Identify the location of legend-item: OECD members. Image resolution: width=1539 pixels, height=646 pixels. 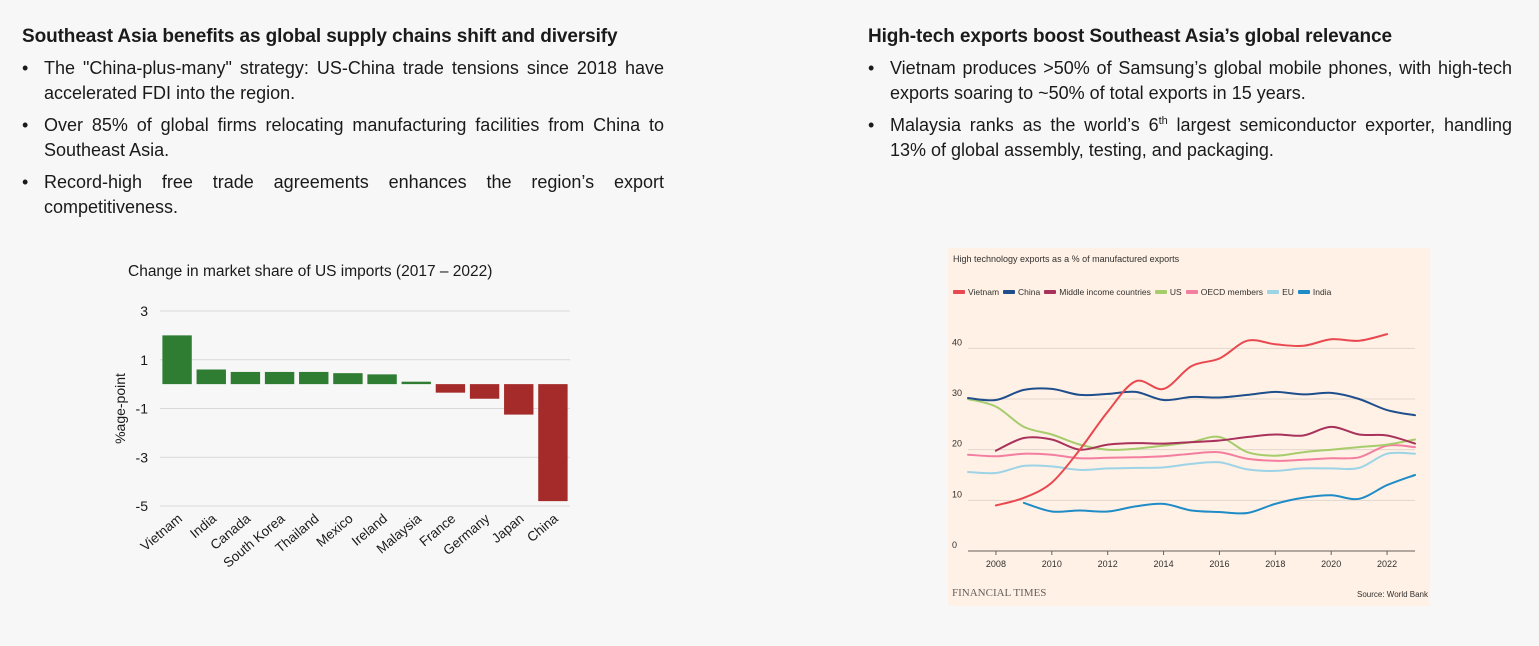
(1224, 292).